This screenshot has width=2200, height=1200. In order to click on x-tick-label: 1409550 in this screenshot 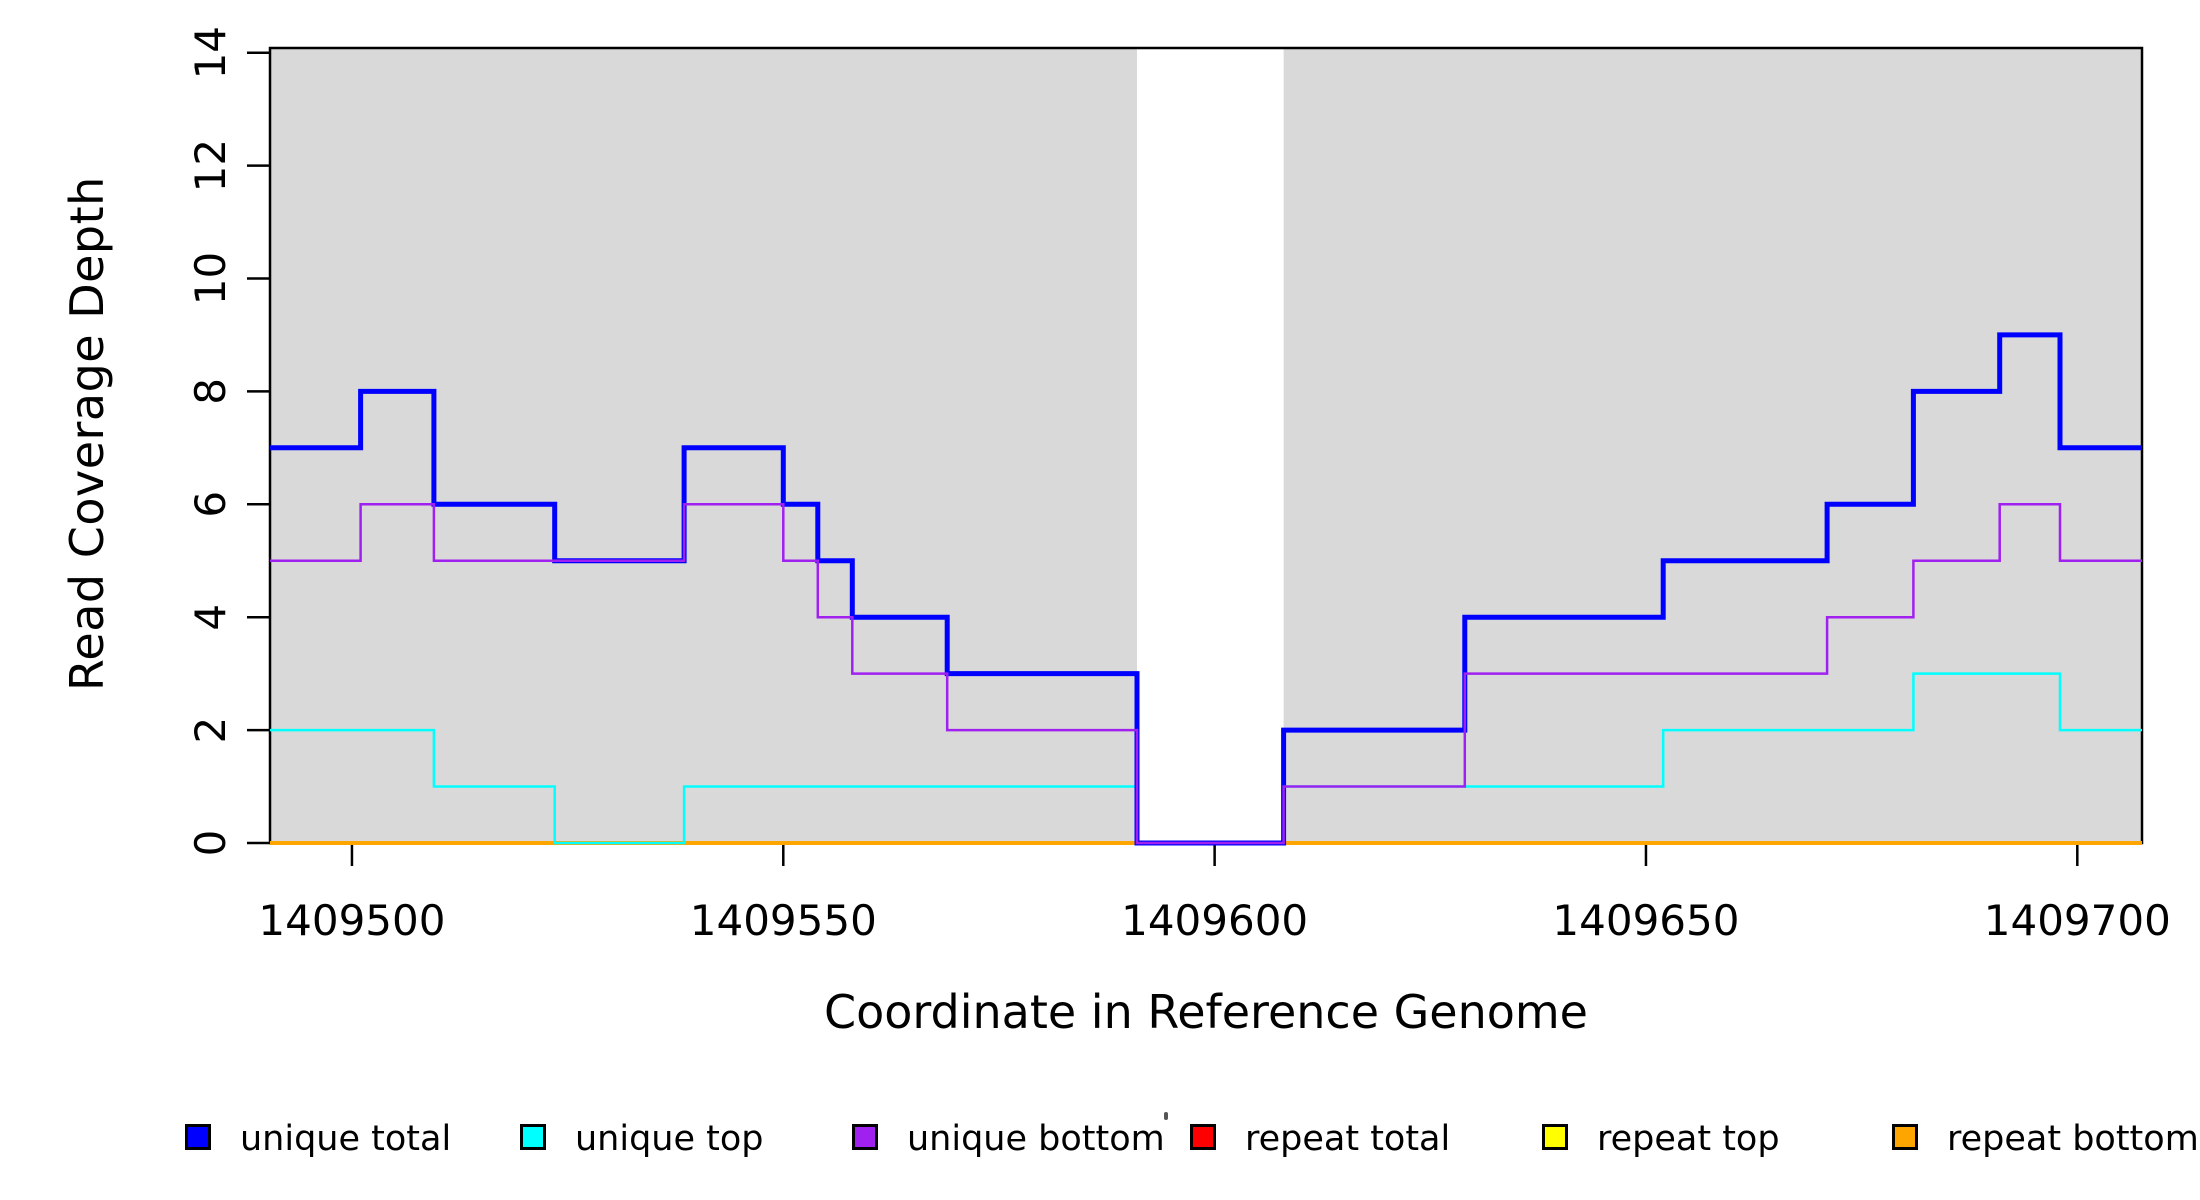, I will do `click(783, 920)`.